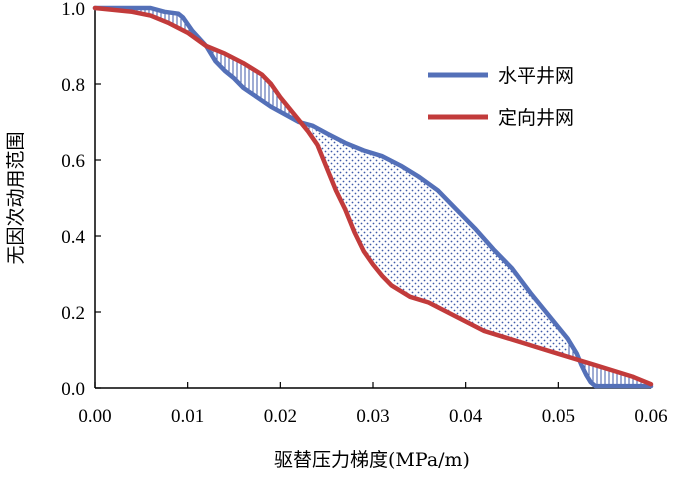  I want to click on x-axis-title: 驱替压力梯度(MPa/m), so click(372, 460).